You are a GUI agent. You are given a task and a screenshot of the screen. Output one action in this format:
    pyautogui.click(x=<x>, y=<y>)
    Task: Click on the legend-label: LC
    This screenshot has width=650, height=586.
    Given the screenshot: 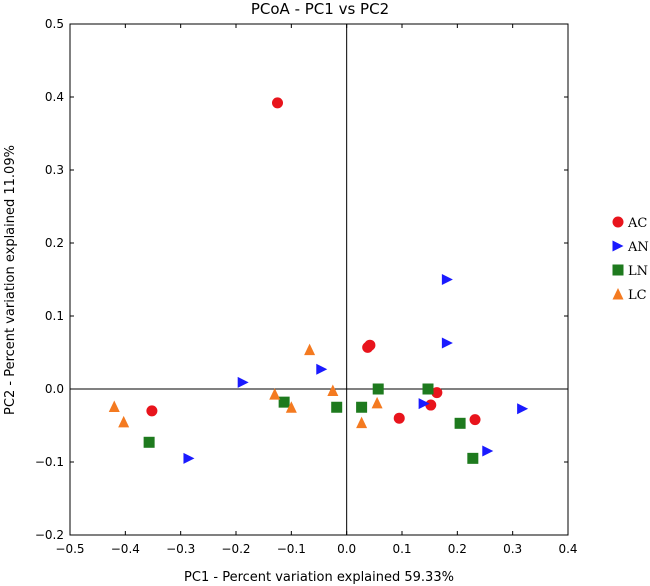 What is the action you would take?
    pyautogui.click(x=637, y=295)
    